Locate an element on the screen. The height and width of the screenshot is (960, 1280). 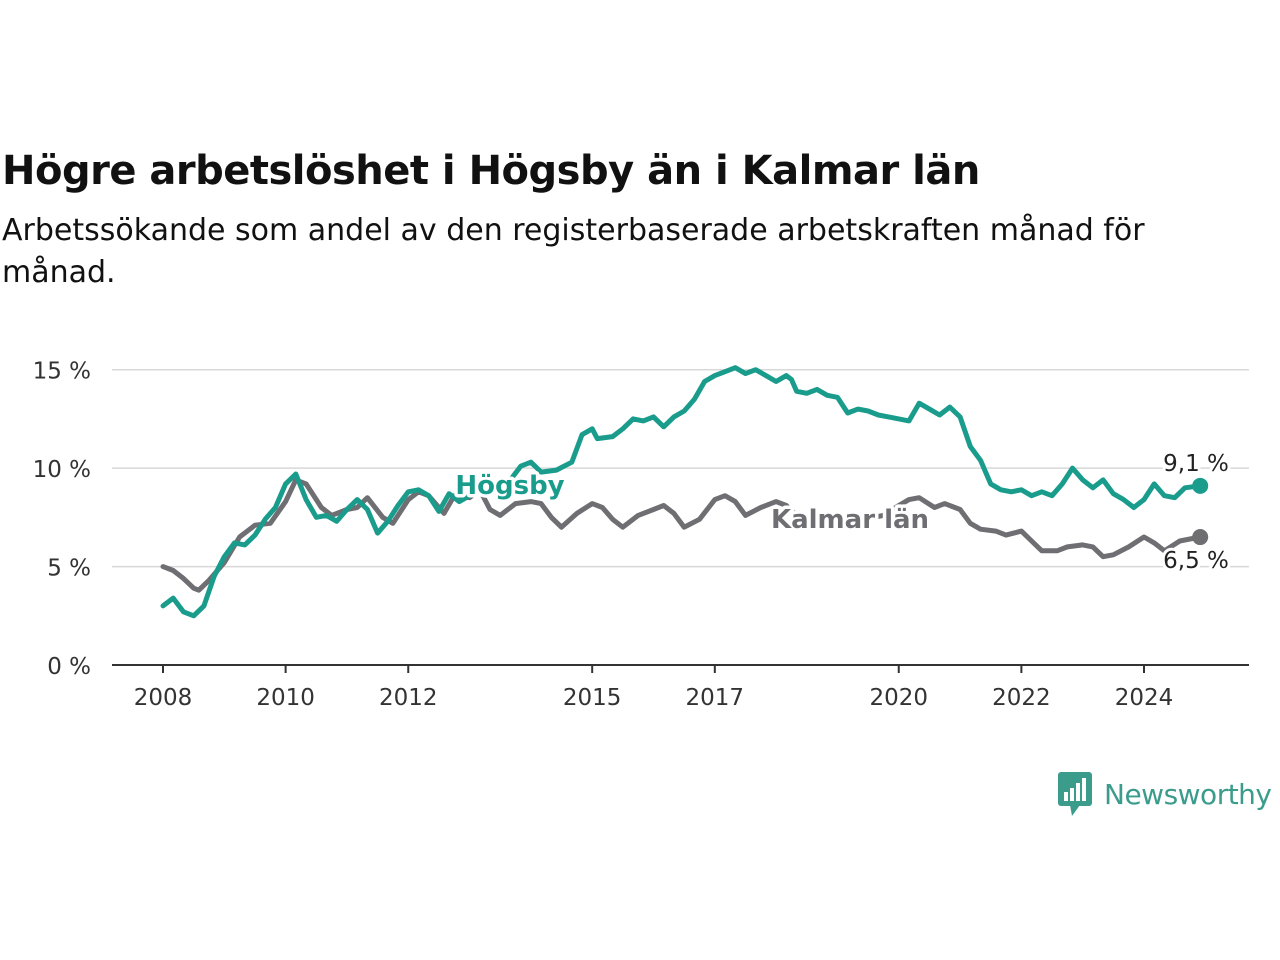
y-tick-label: 10 % is located at coordinates (62, 470).